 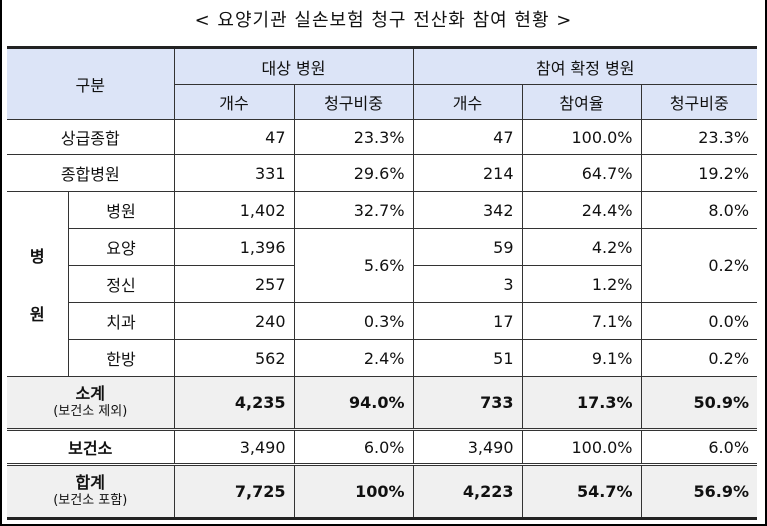 I want to click on table-row: 치과 240 0.3% 17 7.1% 0.0%, so click(x=382, y=321).